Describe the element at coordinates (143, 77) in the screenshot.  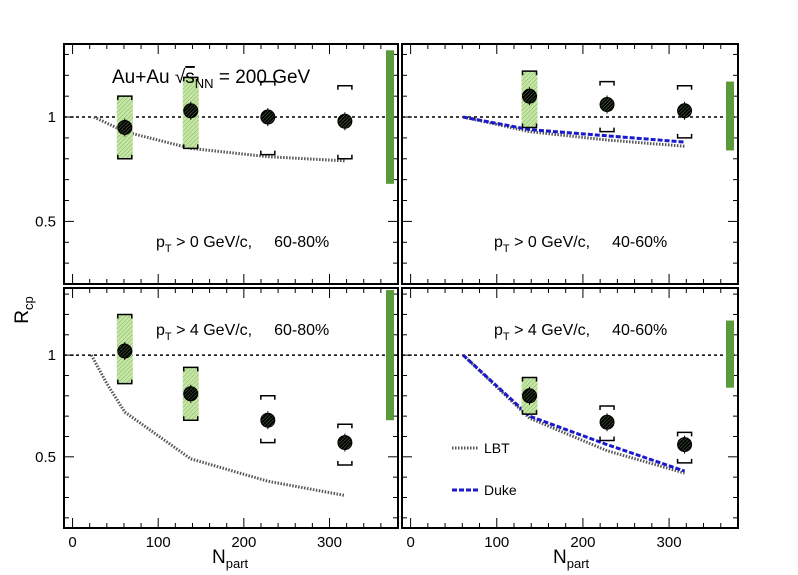
I see `system-label-prefix: Au+Au` at that location.